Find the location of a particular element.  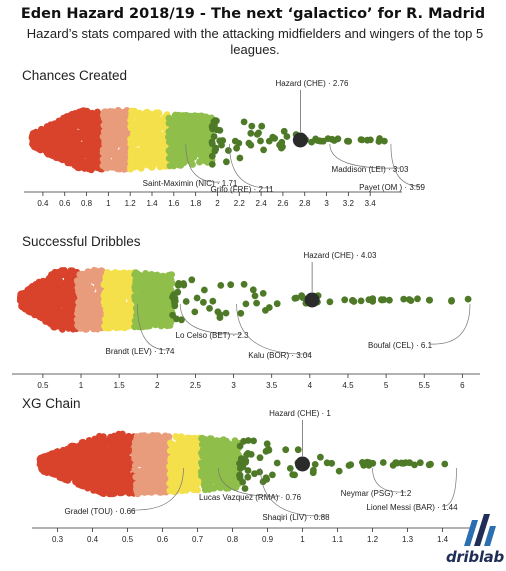

x-tick-label: 0.6 is located at coordinates (65, 203).